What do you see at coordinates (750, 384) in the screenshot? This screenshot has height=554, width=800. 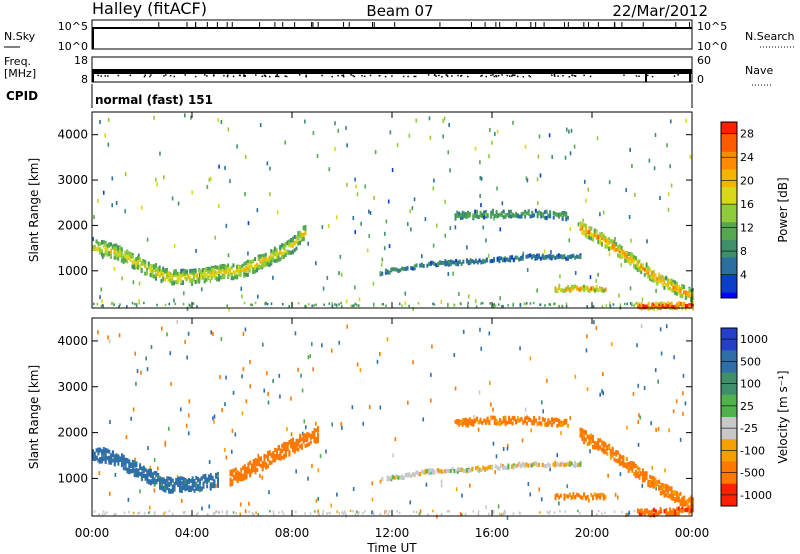 I see `colorbar-tick-label: 100` at bounding box center [750, 384].